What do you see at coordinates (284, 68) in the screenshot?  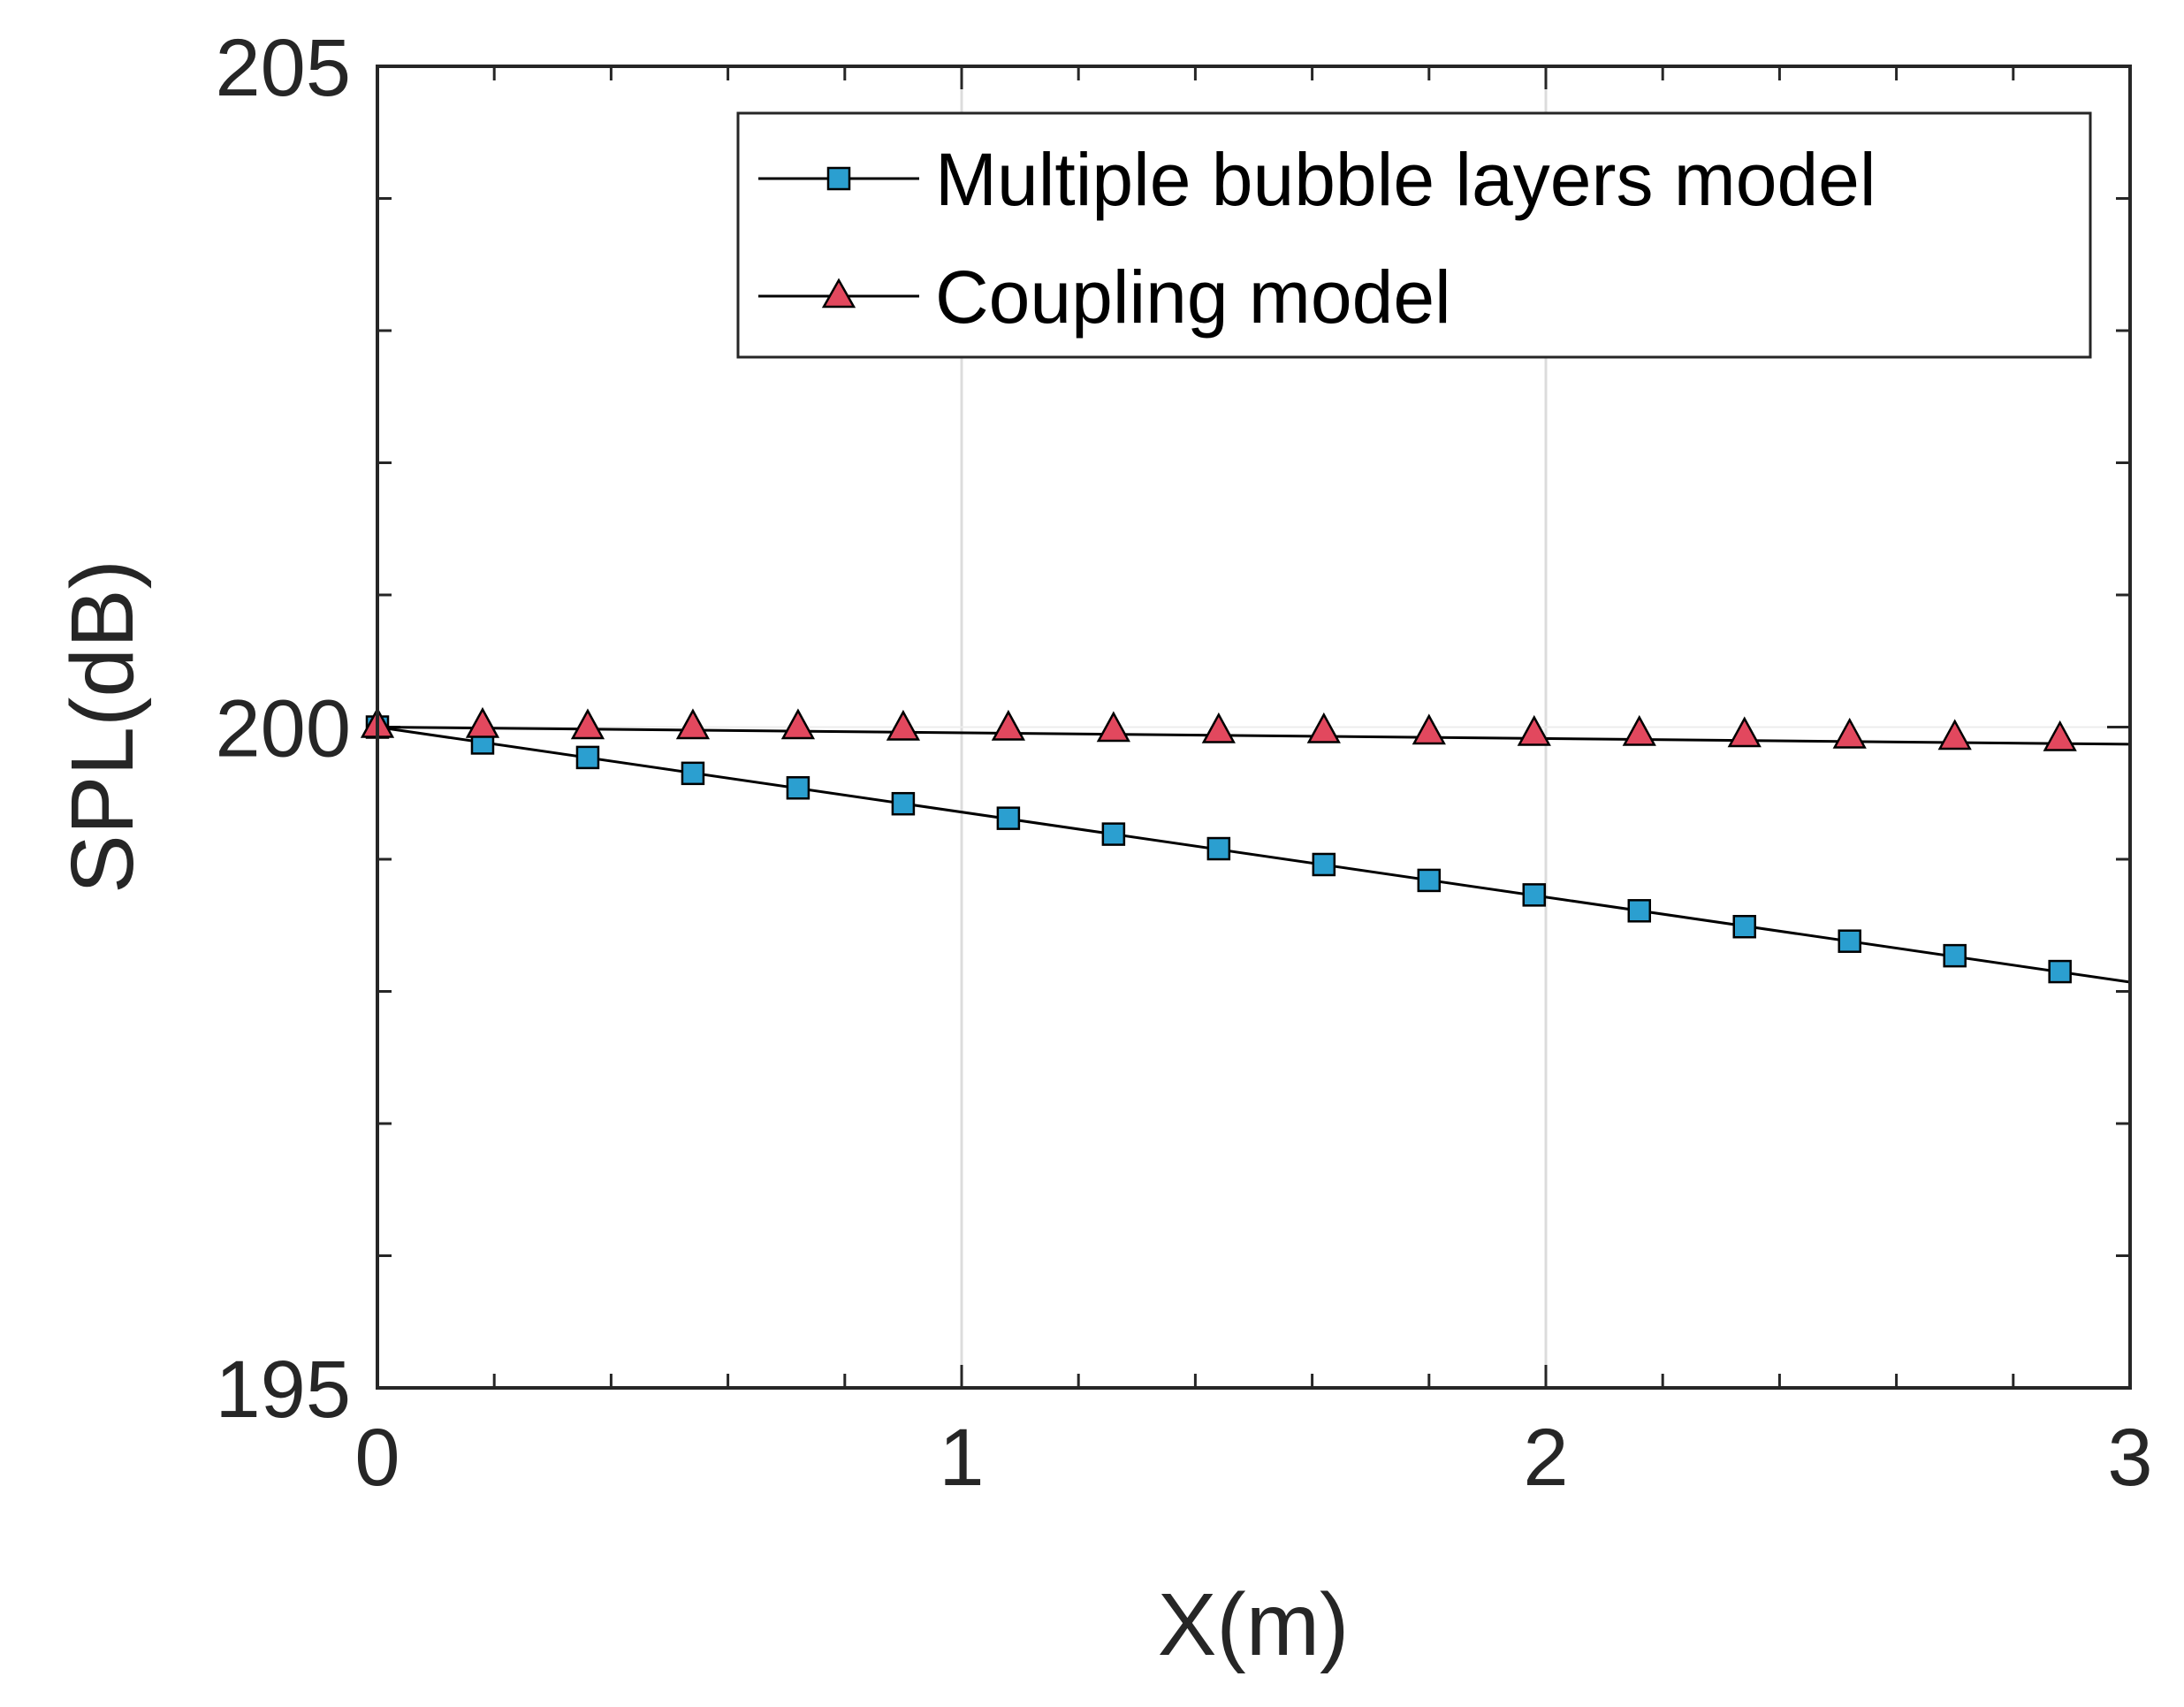 I see `y-tick-label: 205` at bounding box center [284, 68].